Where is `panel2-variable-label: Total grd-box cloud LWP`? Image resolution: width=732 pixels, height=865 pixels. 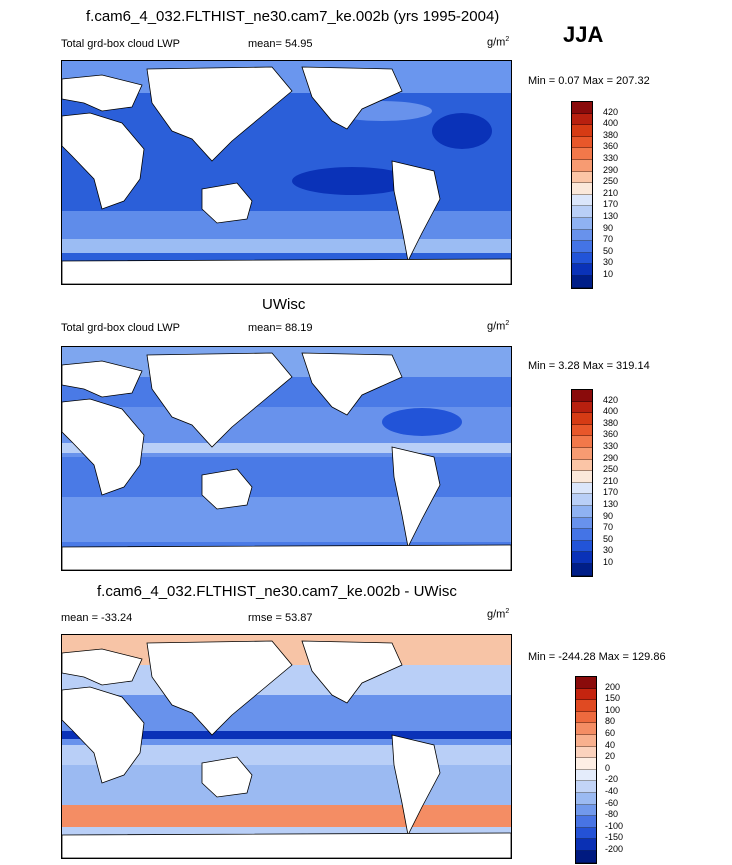
panel2-variable-label: Total grd-box cloud LWP is located at coordinates (121, 328).